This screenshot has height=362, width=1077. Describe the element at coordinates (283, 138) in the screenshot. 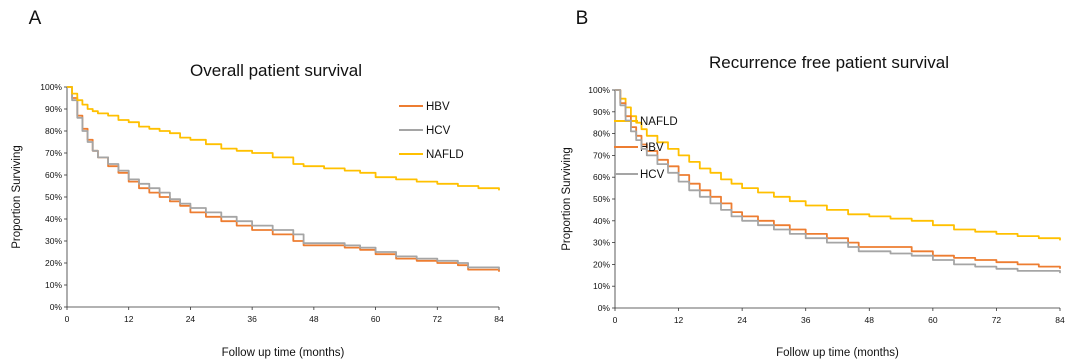

I see `series-line-nafld` at that location.